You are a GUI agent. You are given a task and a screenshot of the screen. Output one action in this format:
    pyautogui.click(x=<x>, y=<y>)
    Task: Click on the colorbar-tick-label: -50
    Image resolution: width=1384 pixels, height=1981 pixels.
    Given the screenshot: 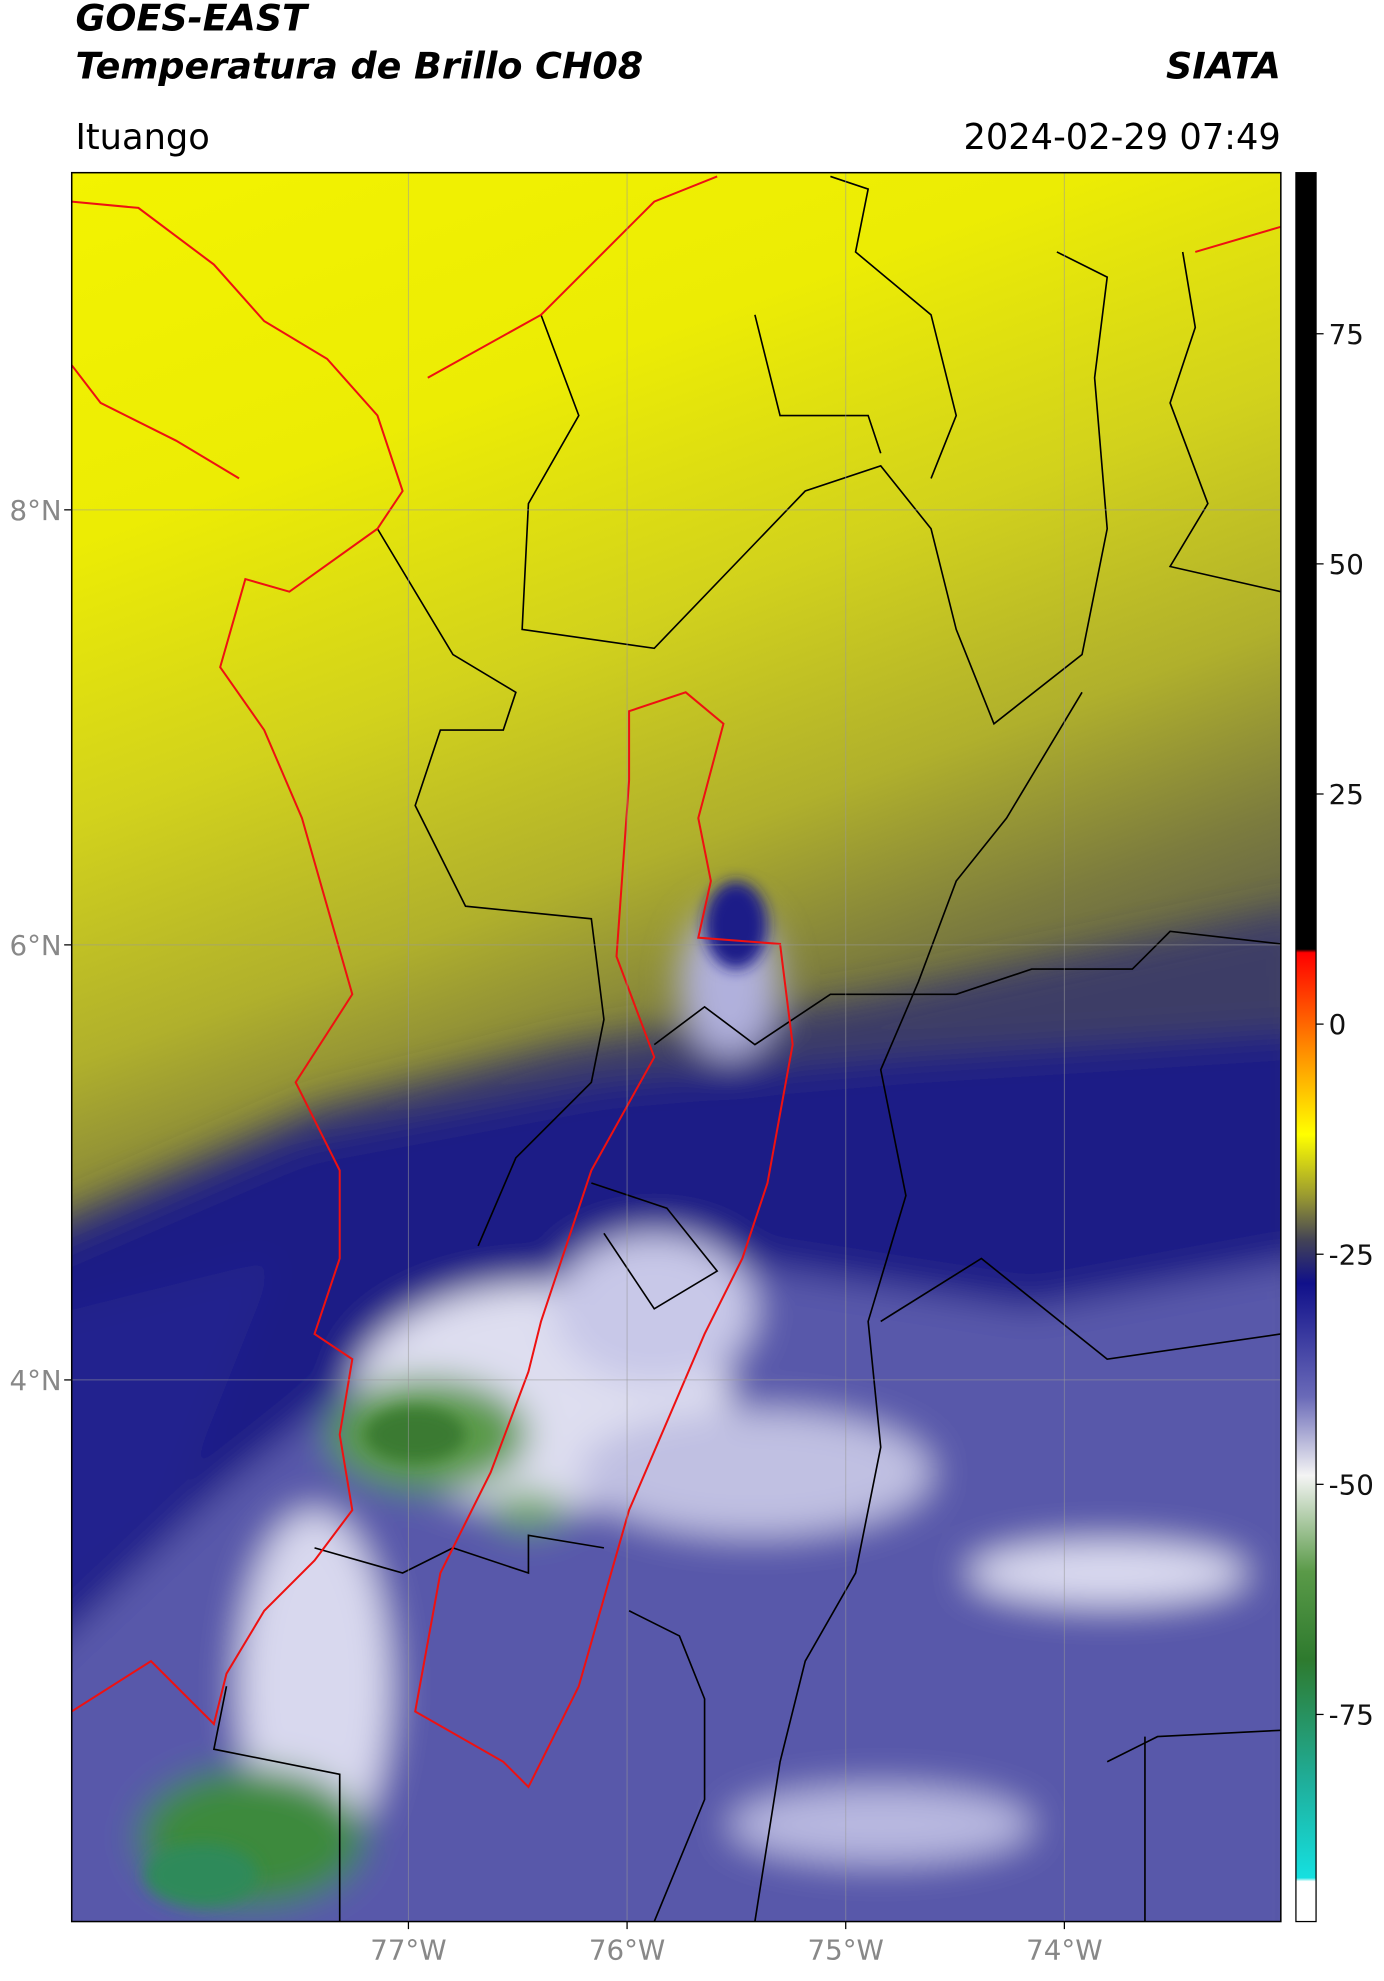 What is the action you would take?
    pyautogui.click(x=1351, y=1484)
    